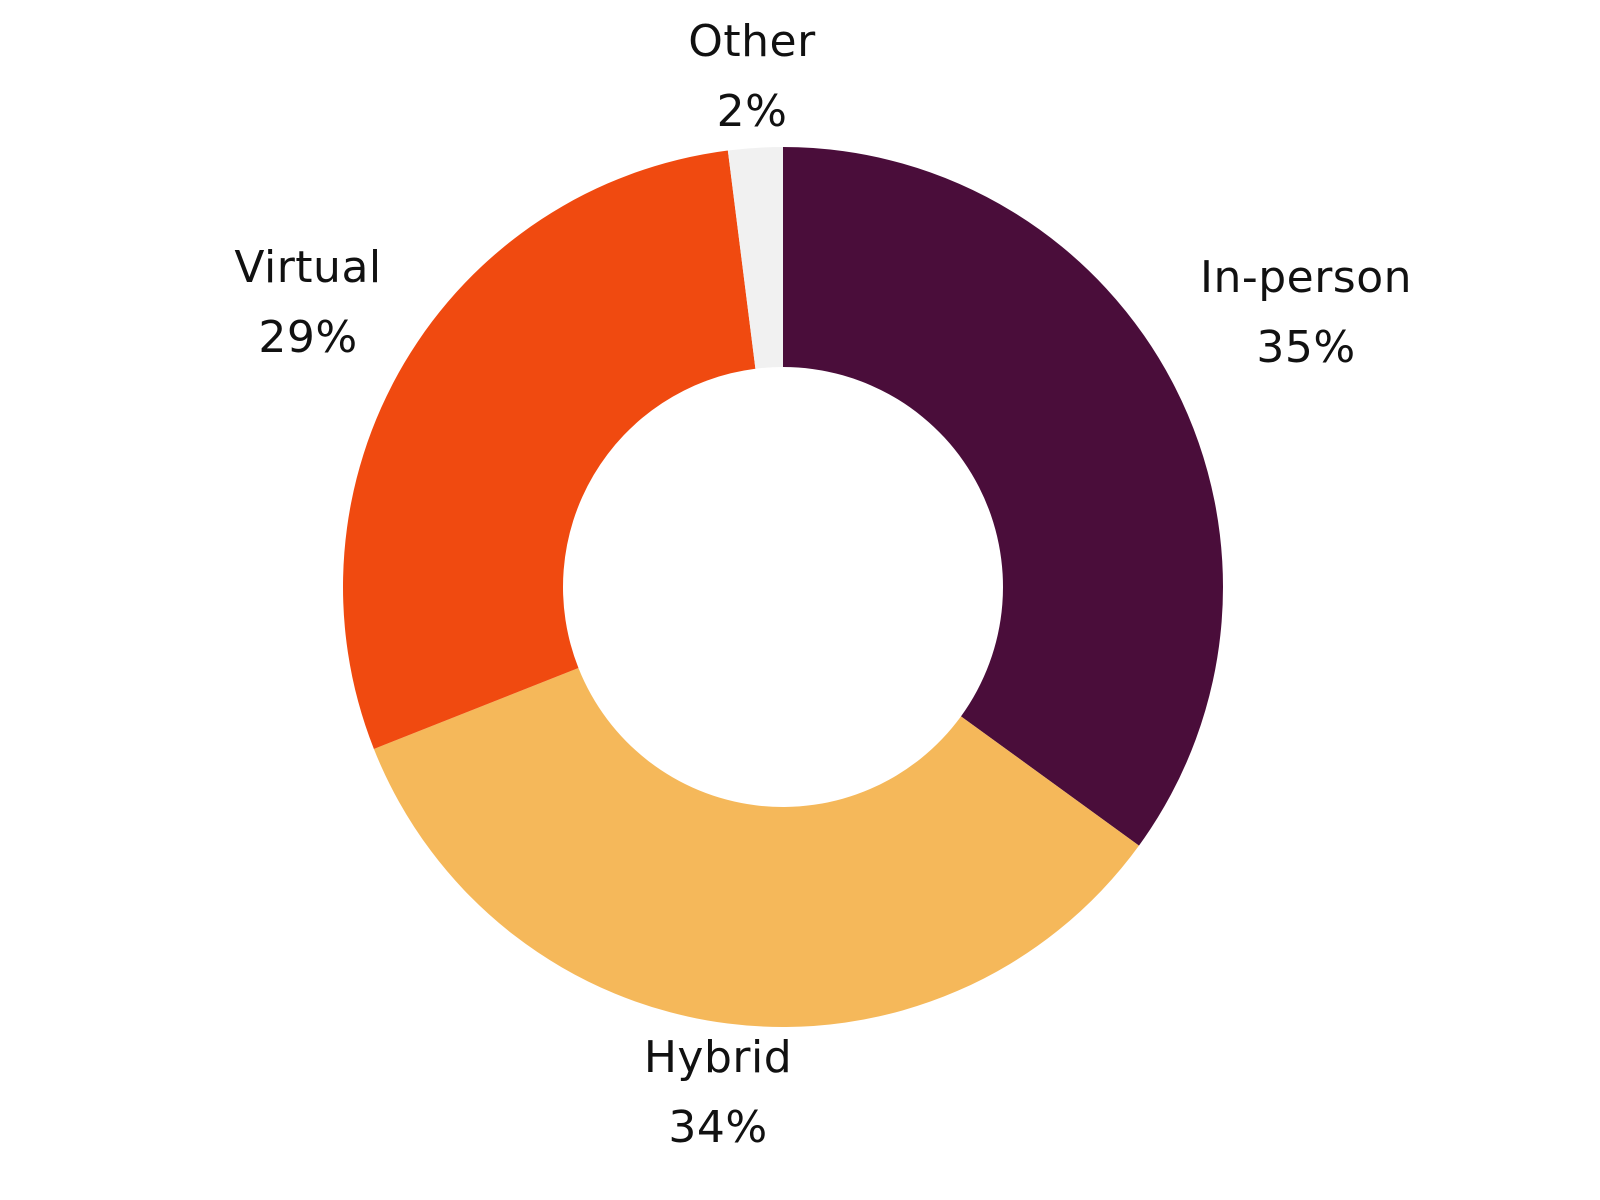 This screenshot has width=1600, height=1200. I want to click on slice-hybrid, so click(756, 847).